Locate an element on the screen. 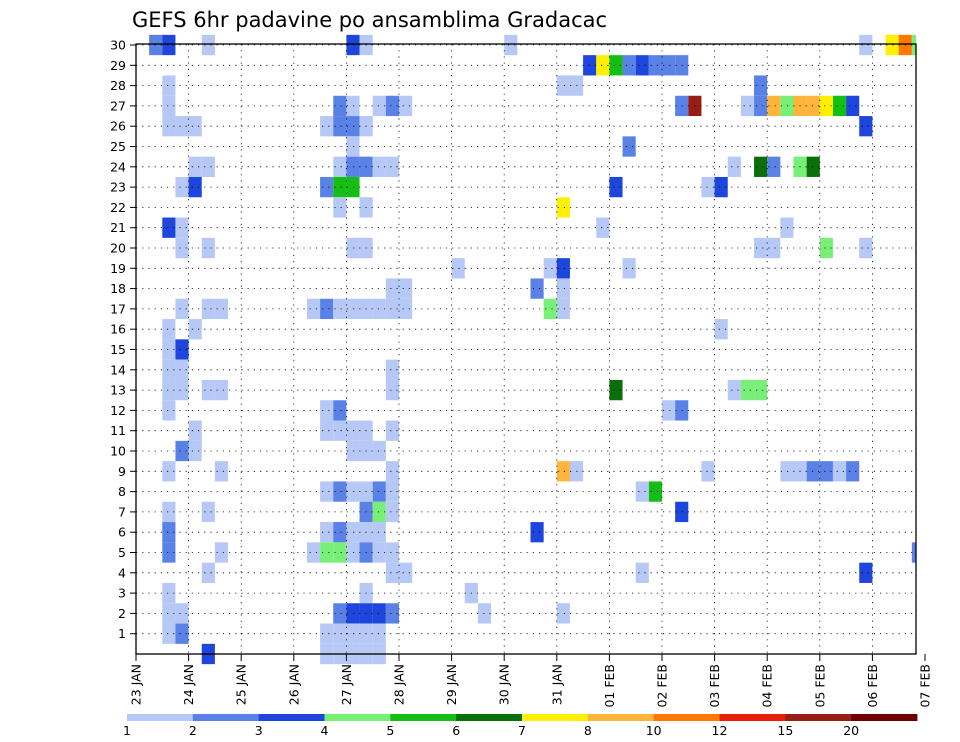 This screenshot has height=742, width=960. y-tick-label: 30 is located at coordinates (118, 45).